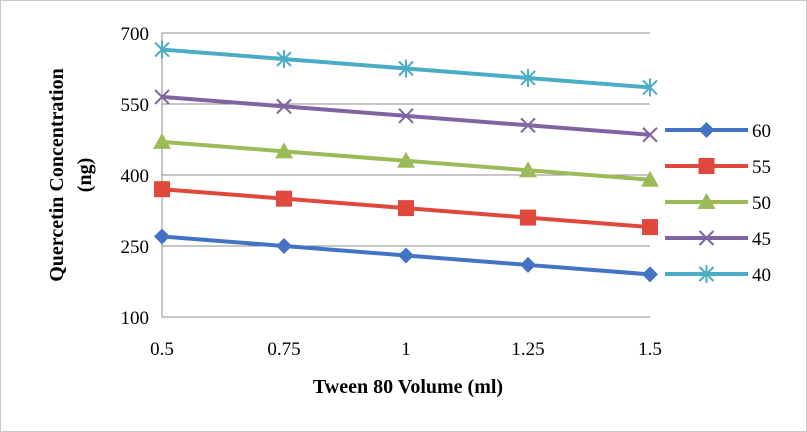 The width and height of the screenshot is (807, 432). I want to click on x-tick-label: 0.5, so click(162, 349).